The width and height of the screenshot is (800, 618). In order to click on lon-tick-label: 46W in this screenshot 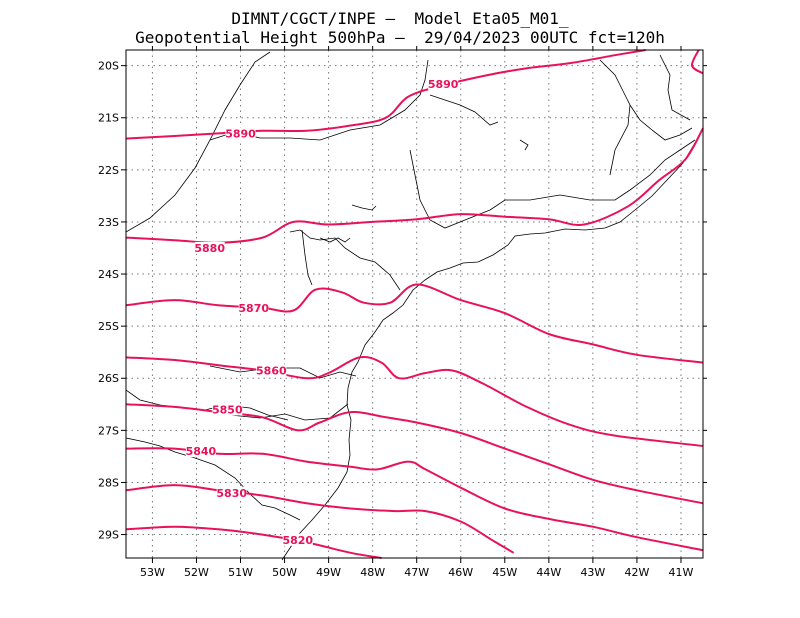, I will do `click(460, 572)`.